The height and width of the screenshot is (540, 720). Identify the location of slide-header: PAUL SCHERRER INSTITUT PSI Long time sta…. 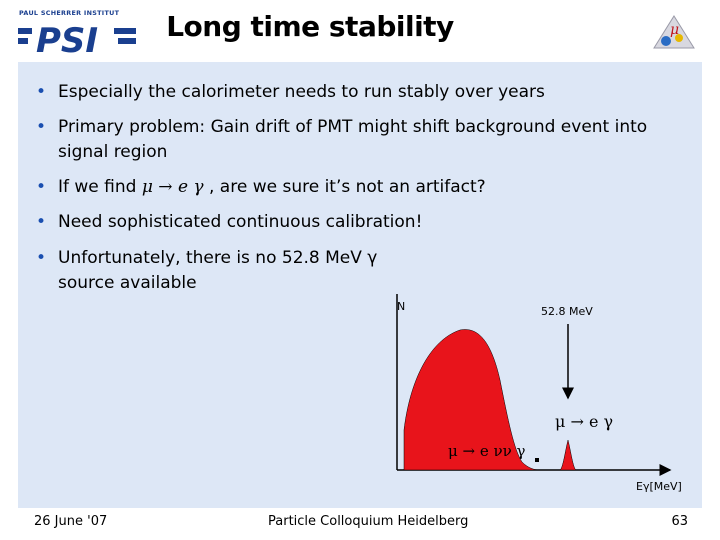
(360, 31).